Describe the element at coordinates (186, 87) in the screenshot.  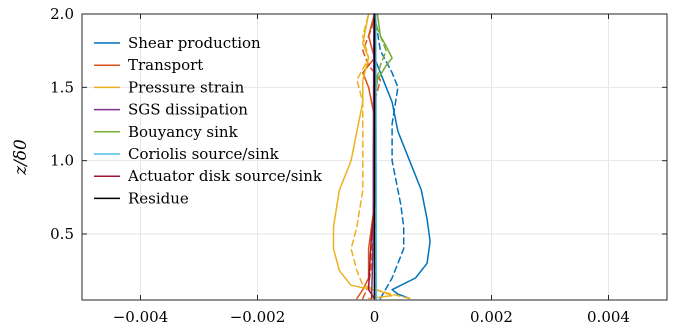
I see `legend-label: Pressure strain` at that location.